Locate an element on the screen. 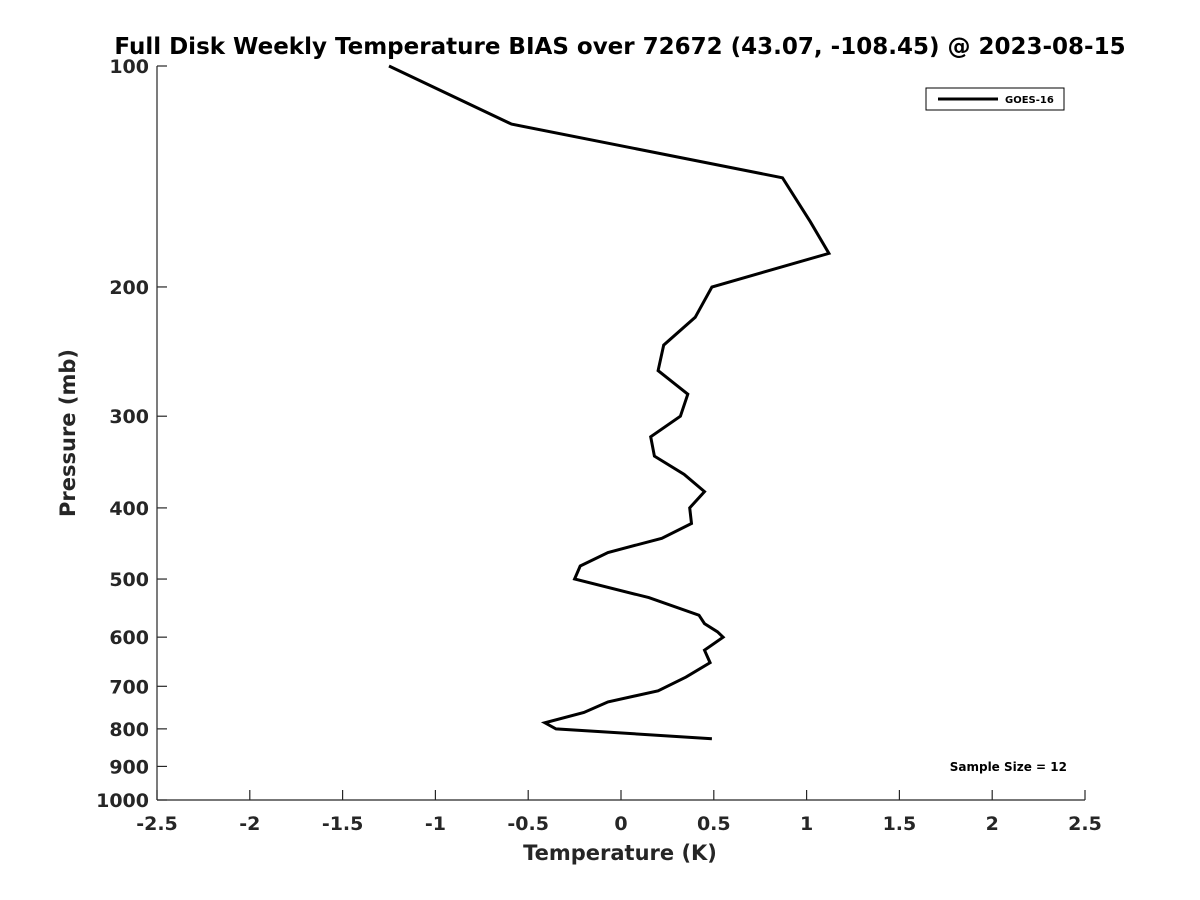  y-tick-label: 500 is located at coordinates (129, 580).